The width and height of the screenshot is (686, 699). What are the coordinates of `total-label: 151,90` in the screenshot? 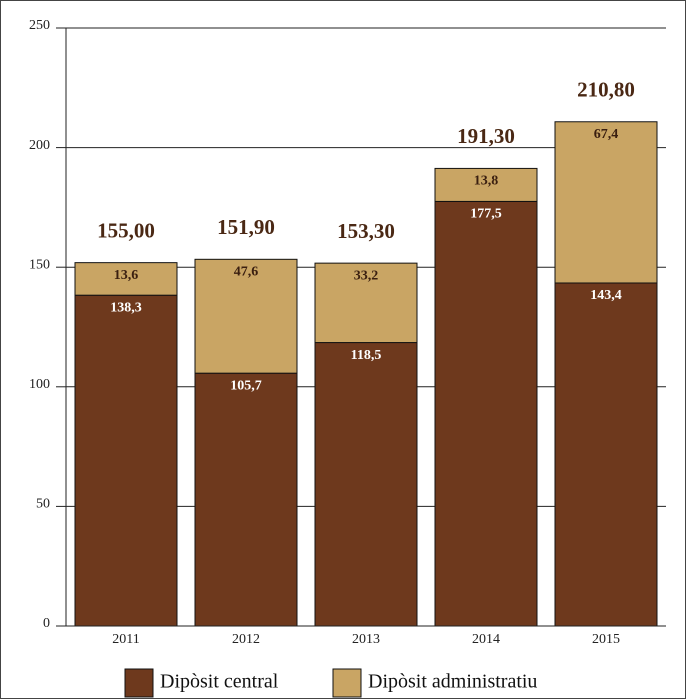 It's located at (246, 227).